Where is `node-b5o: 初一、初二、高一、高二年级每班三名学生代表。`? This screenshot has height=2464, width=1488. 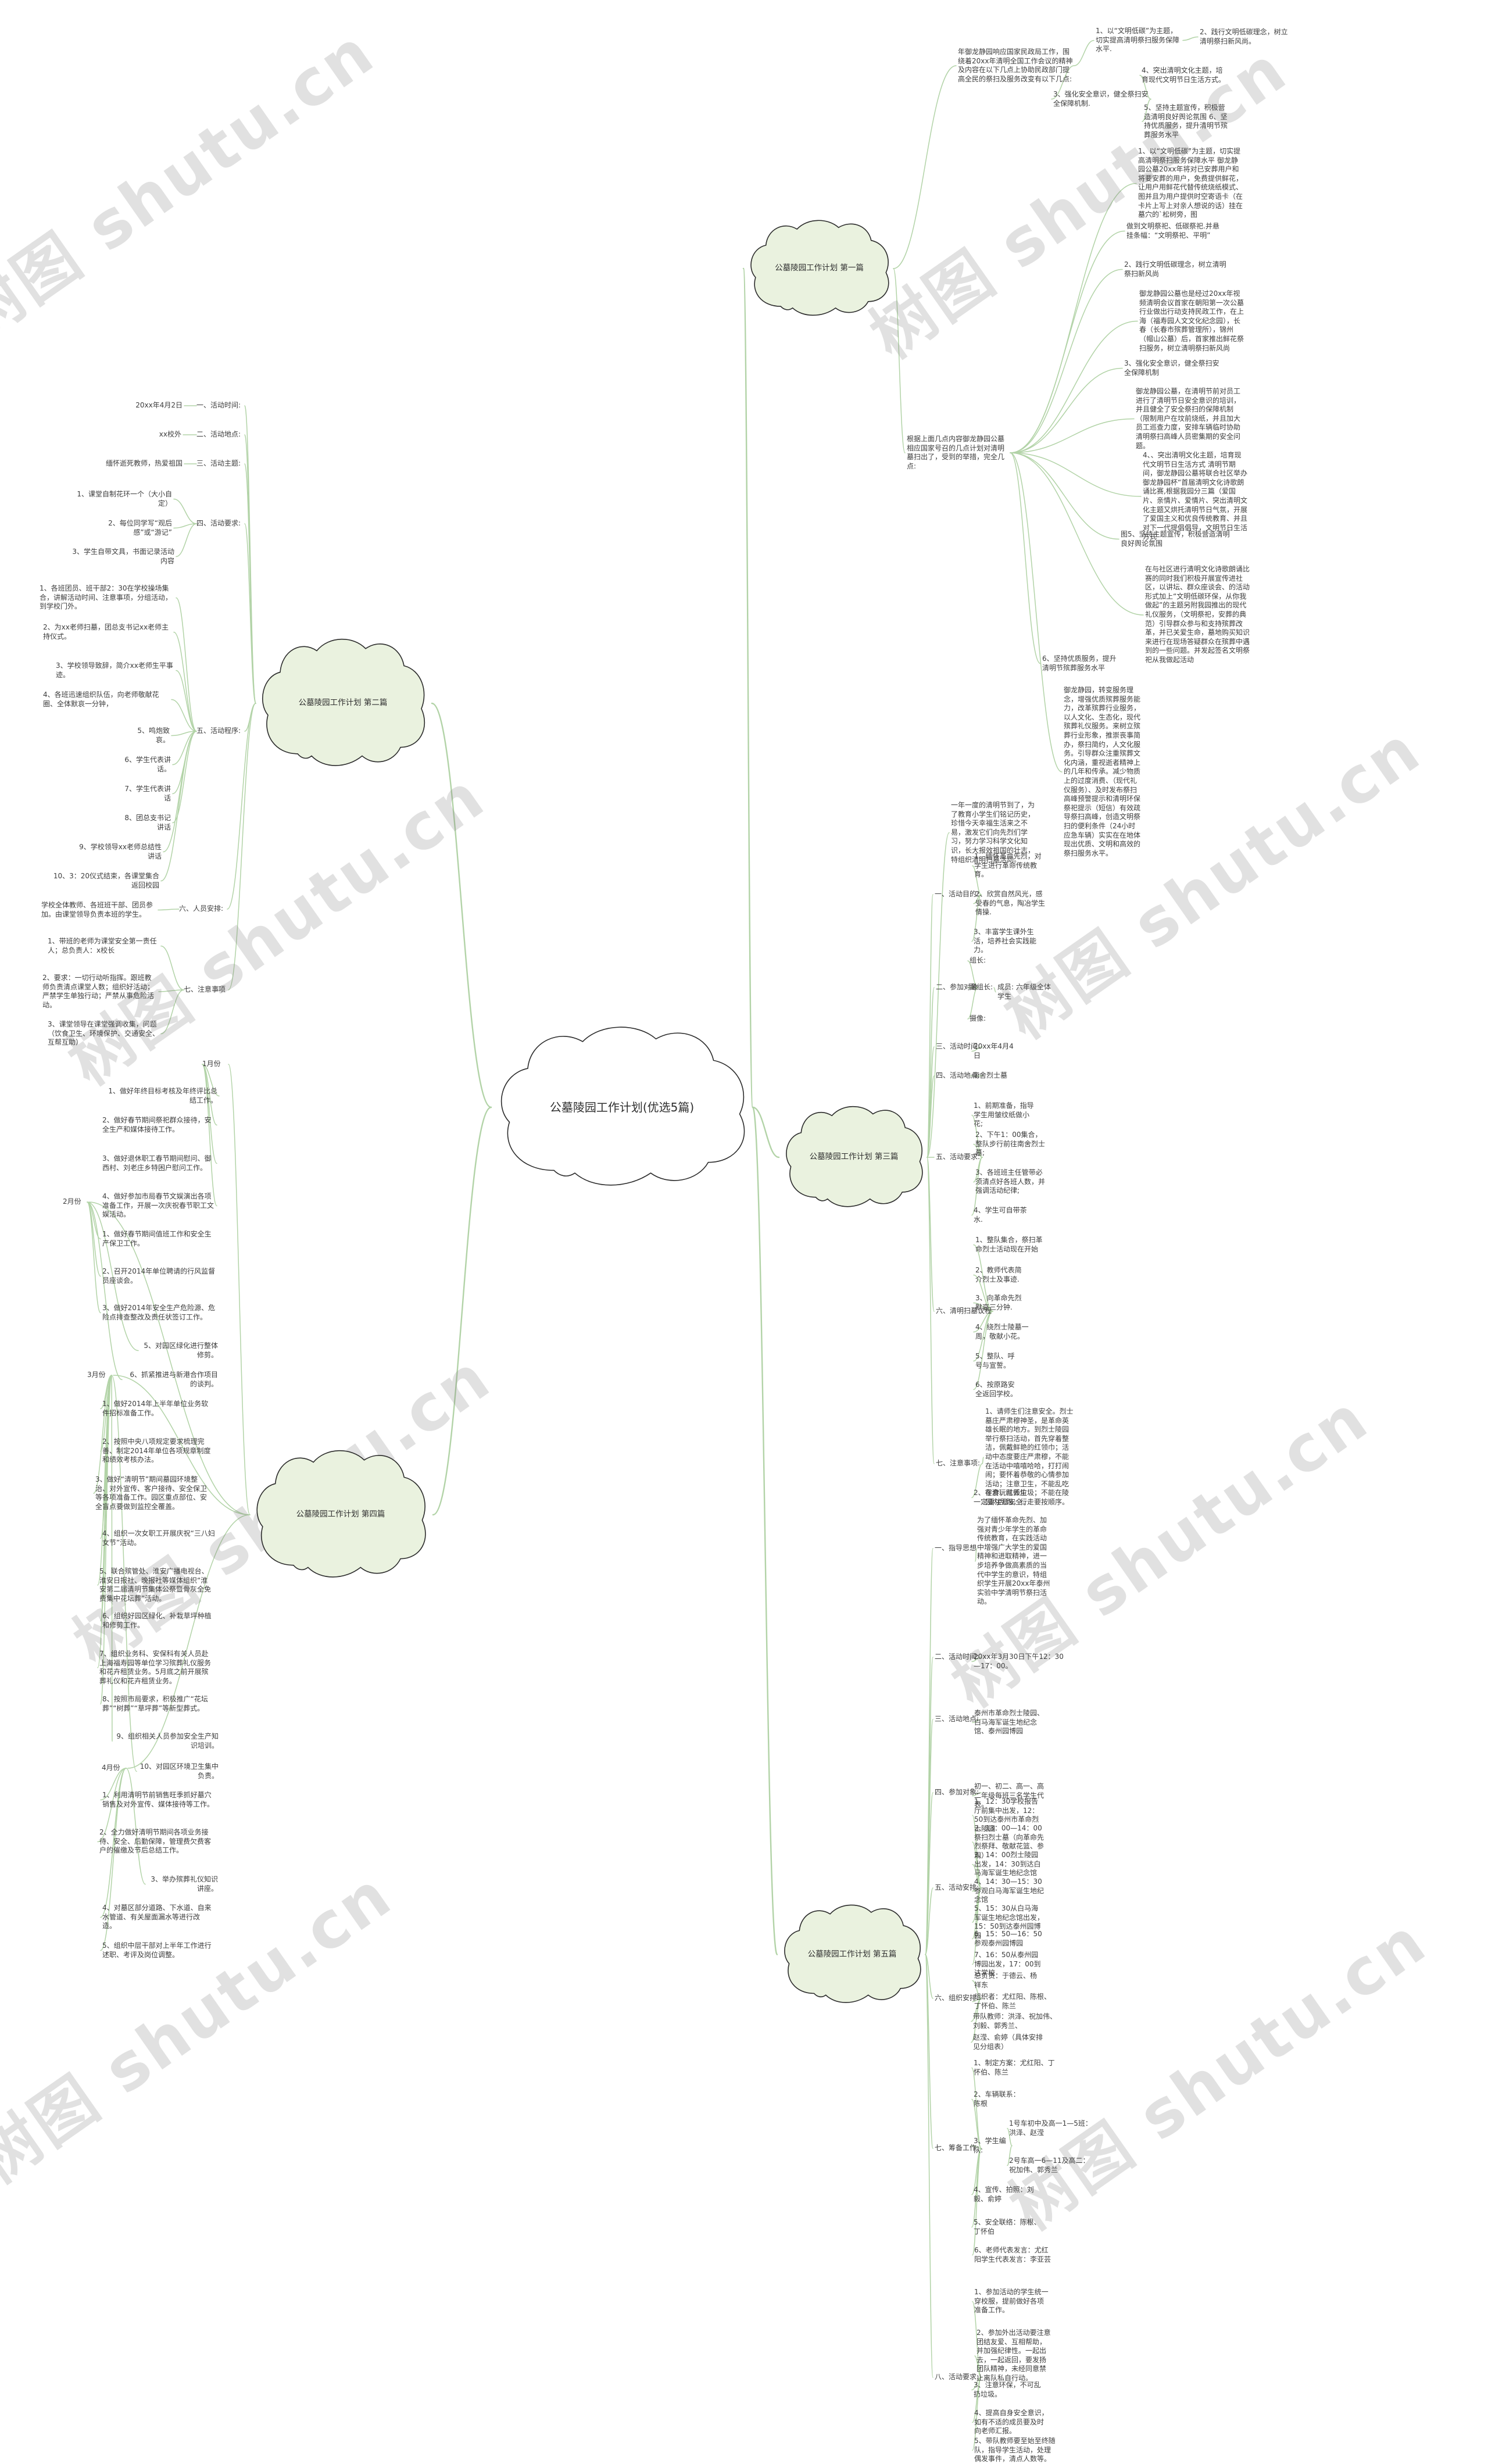
node-b5o: 初一、初二、高一、高二年级每班三名学生代表。 is located at coordinates (1010, 1796).